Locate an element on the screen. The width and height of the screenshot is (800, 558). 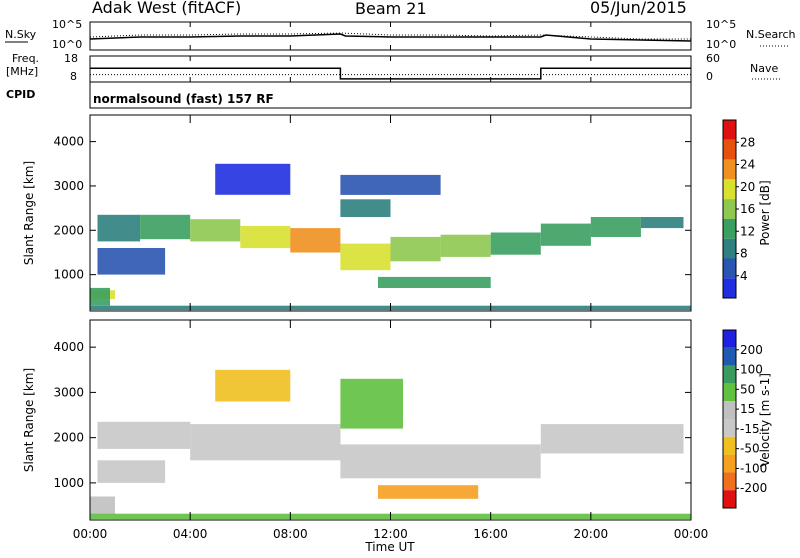
velocity-colorbar-label-0: 200 is located at coordinates (751, 350).